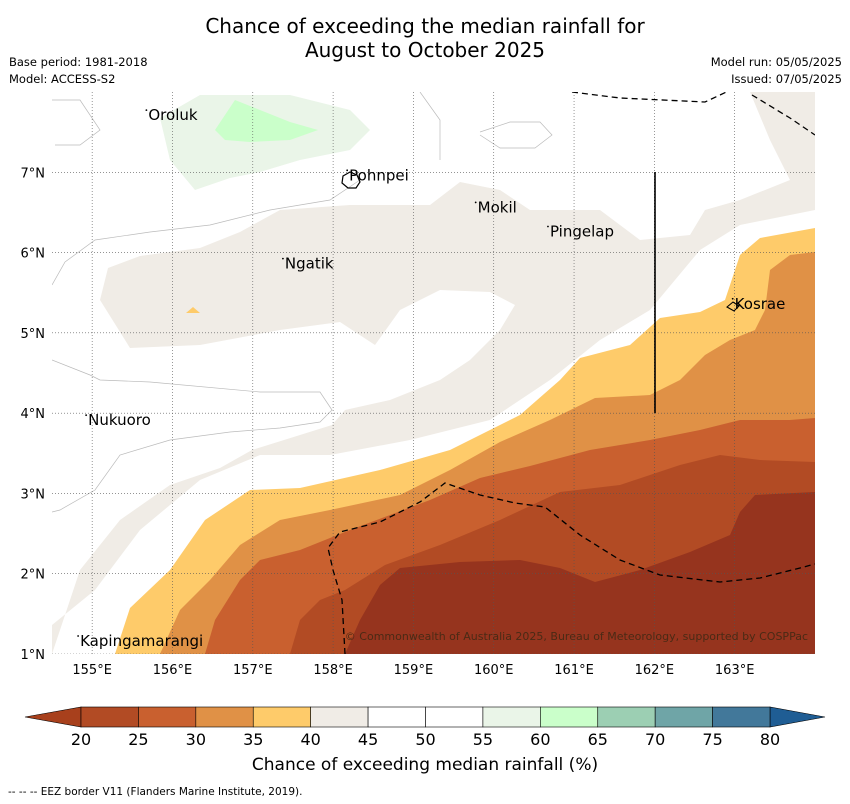 The image size is (850, 804). Describe the element at coordinates (598, 739) in the screenshot. I see `colorbar-tick-label: 65` at that location.